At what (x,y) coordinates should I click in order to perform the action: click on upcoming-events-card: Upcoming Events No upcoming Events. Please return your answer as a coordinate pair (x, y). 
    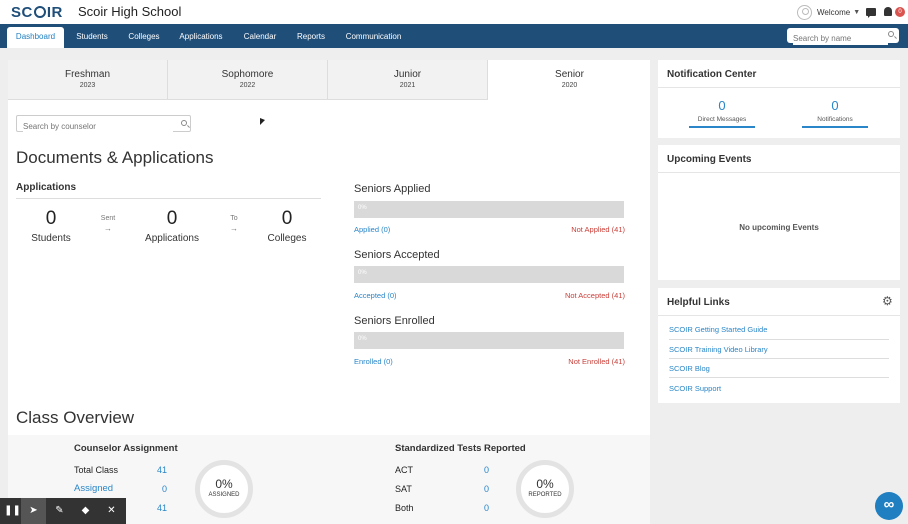
    Looking at the image, I should click on (779, 212).